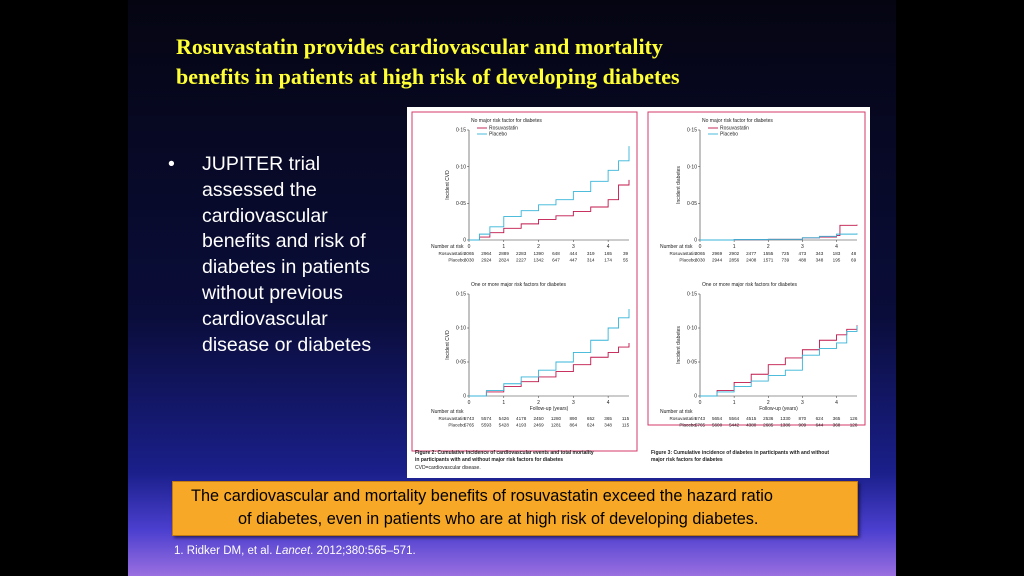  What do you see at coordinates (717, 253) in the screenshot?
I see `risk-table-value: 2969` at bounding box center [717, 253].